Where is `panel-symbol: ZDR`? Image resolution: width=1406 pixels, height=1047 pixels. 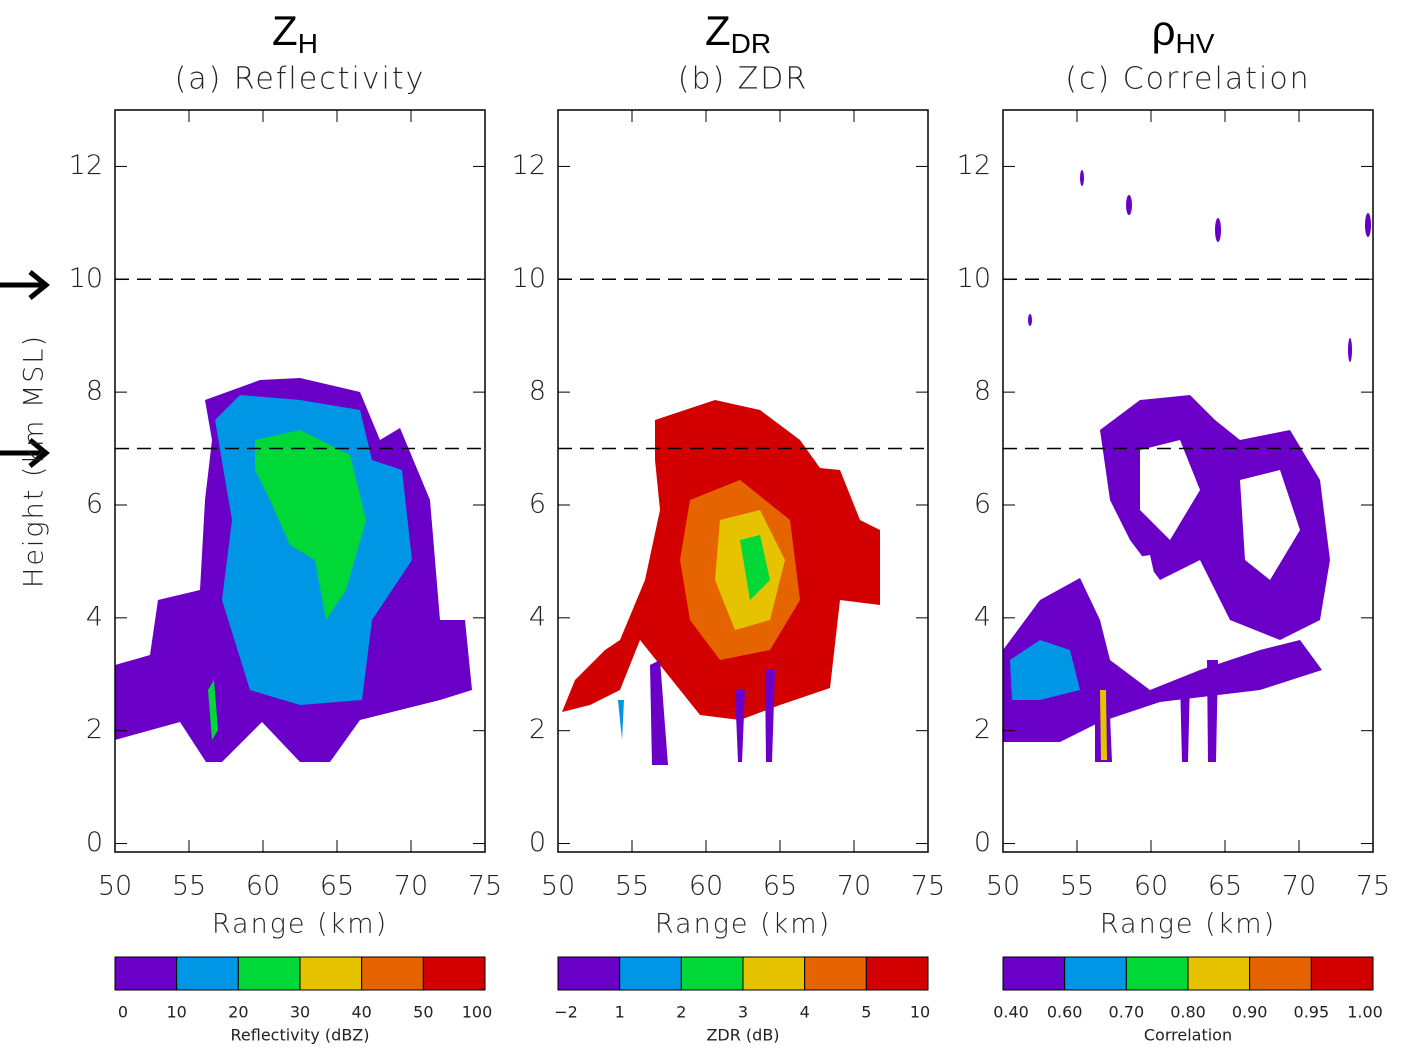 panel-symbol: ZDR is located at coordinates (738, 33).